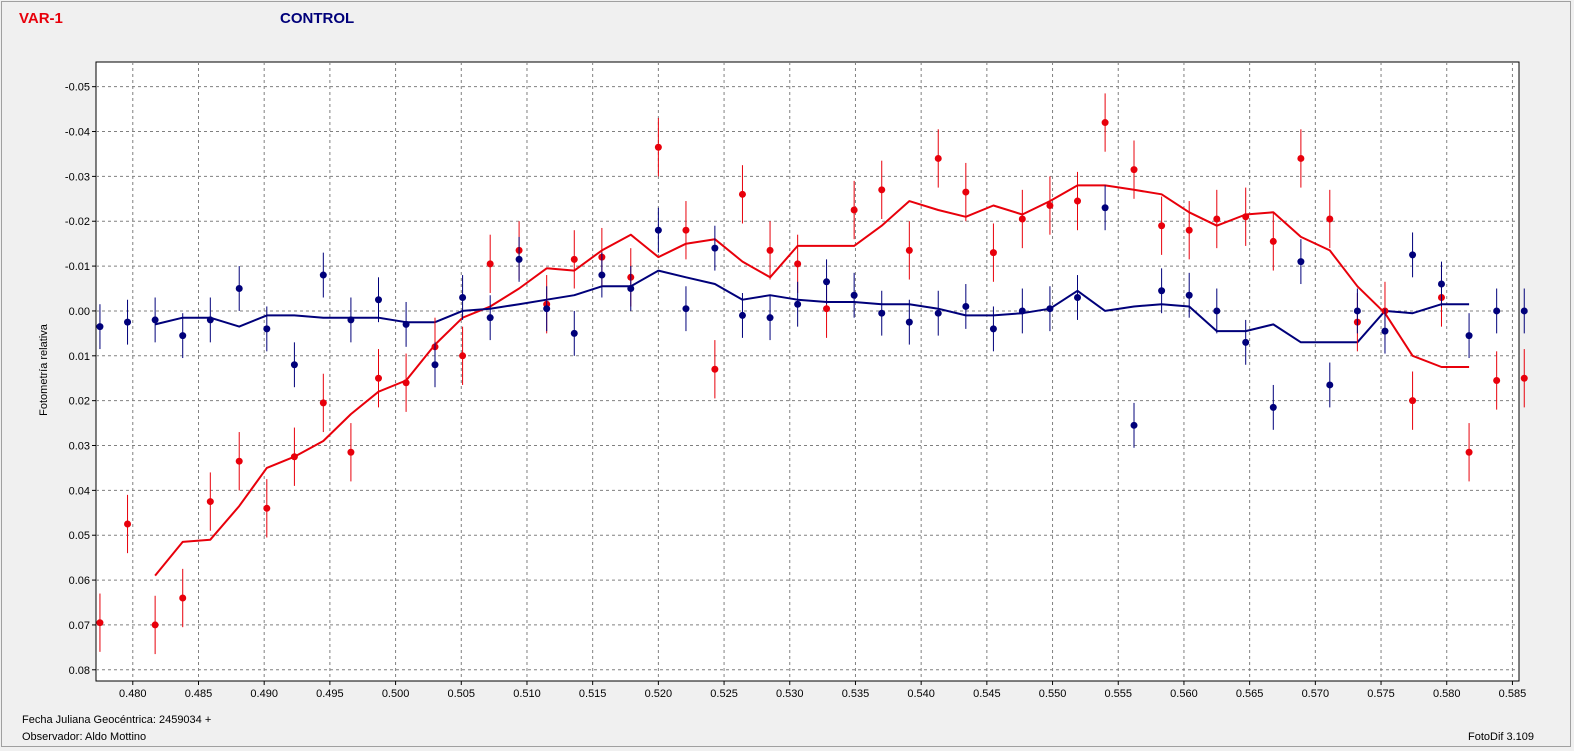 The width and height of the screenshot is (1574, 751). What do you see at coordinates (330, 694) in the screenshot?
I see `x-tick-label: 0.495` at bounding box center [330, 694].